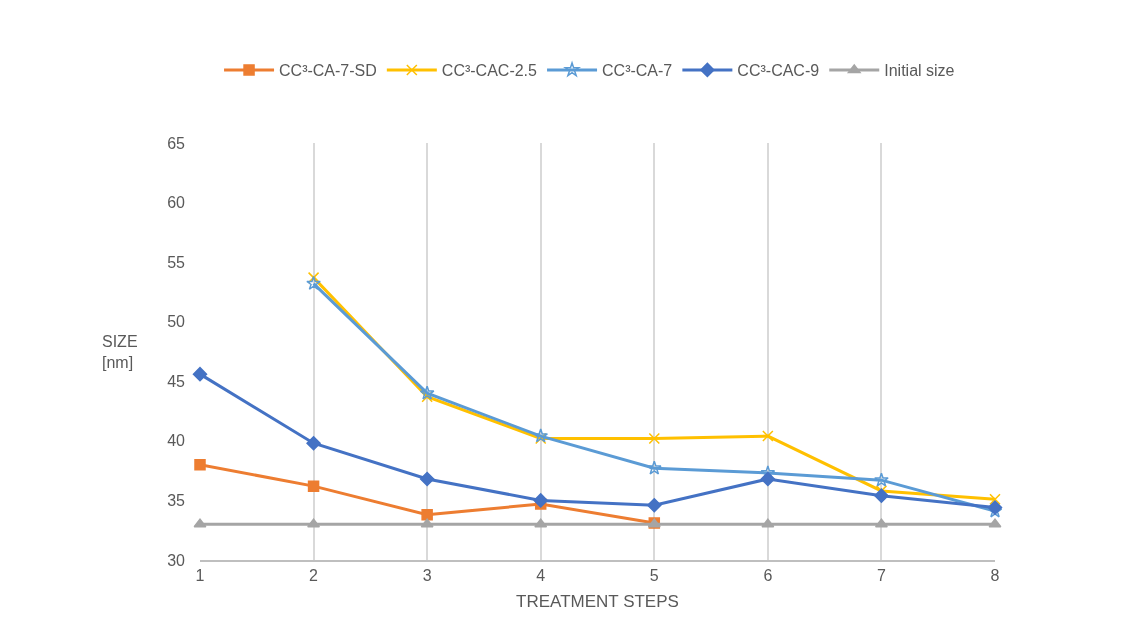  What do you see at coordinates (176, 501) in the screenshot?
I see `y-tick-label: 35` at bounding box center [176, 501].